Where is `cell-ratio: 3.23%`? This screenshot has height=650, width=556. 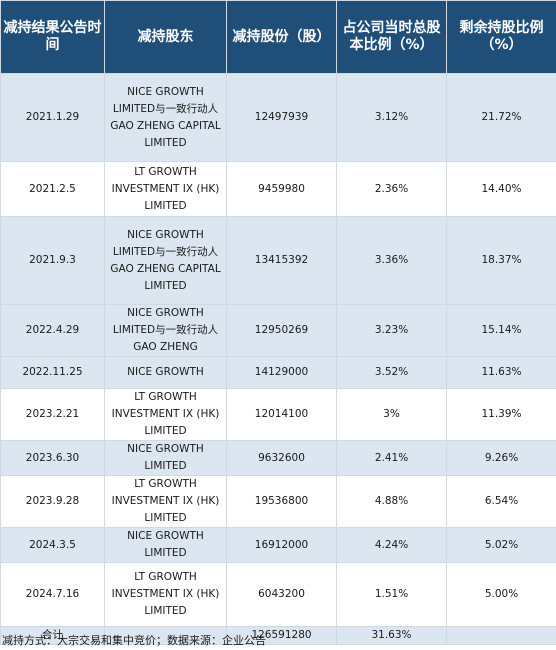 cell-ratio: 3.23% is located at coordinates (391, 330).